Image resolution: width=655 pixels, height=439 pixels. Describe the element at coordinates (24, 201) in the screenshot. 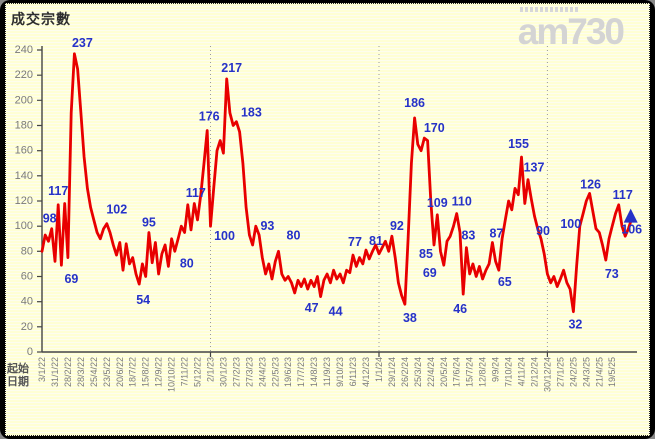

I see `y-tick-label: 120` at that location.